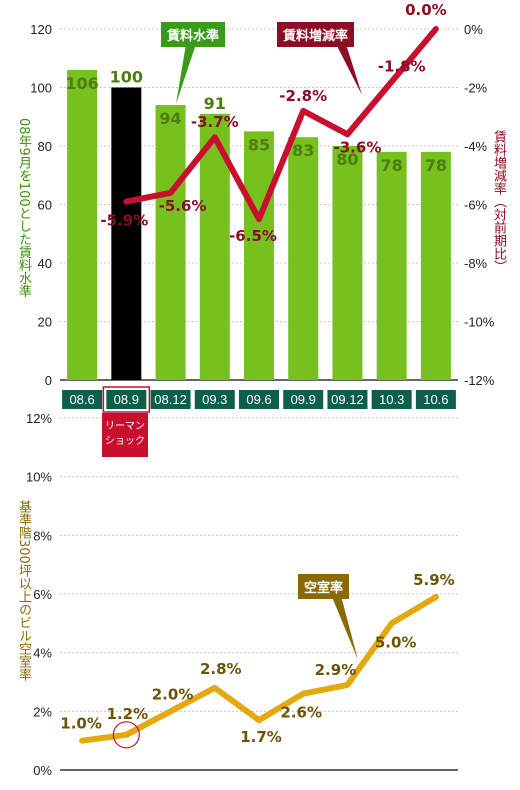 The width and height of the screenshot is (520, 790). I want to click on right-tick-label: -6%, so click(476, 205).